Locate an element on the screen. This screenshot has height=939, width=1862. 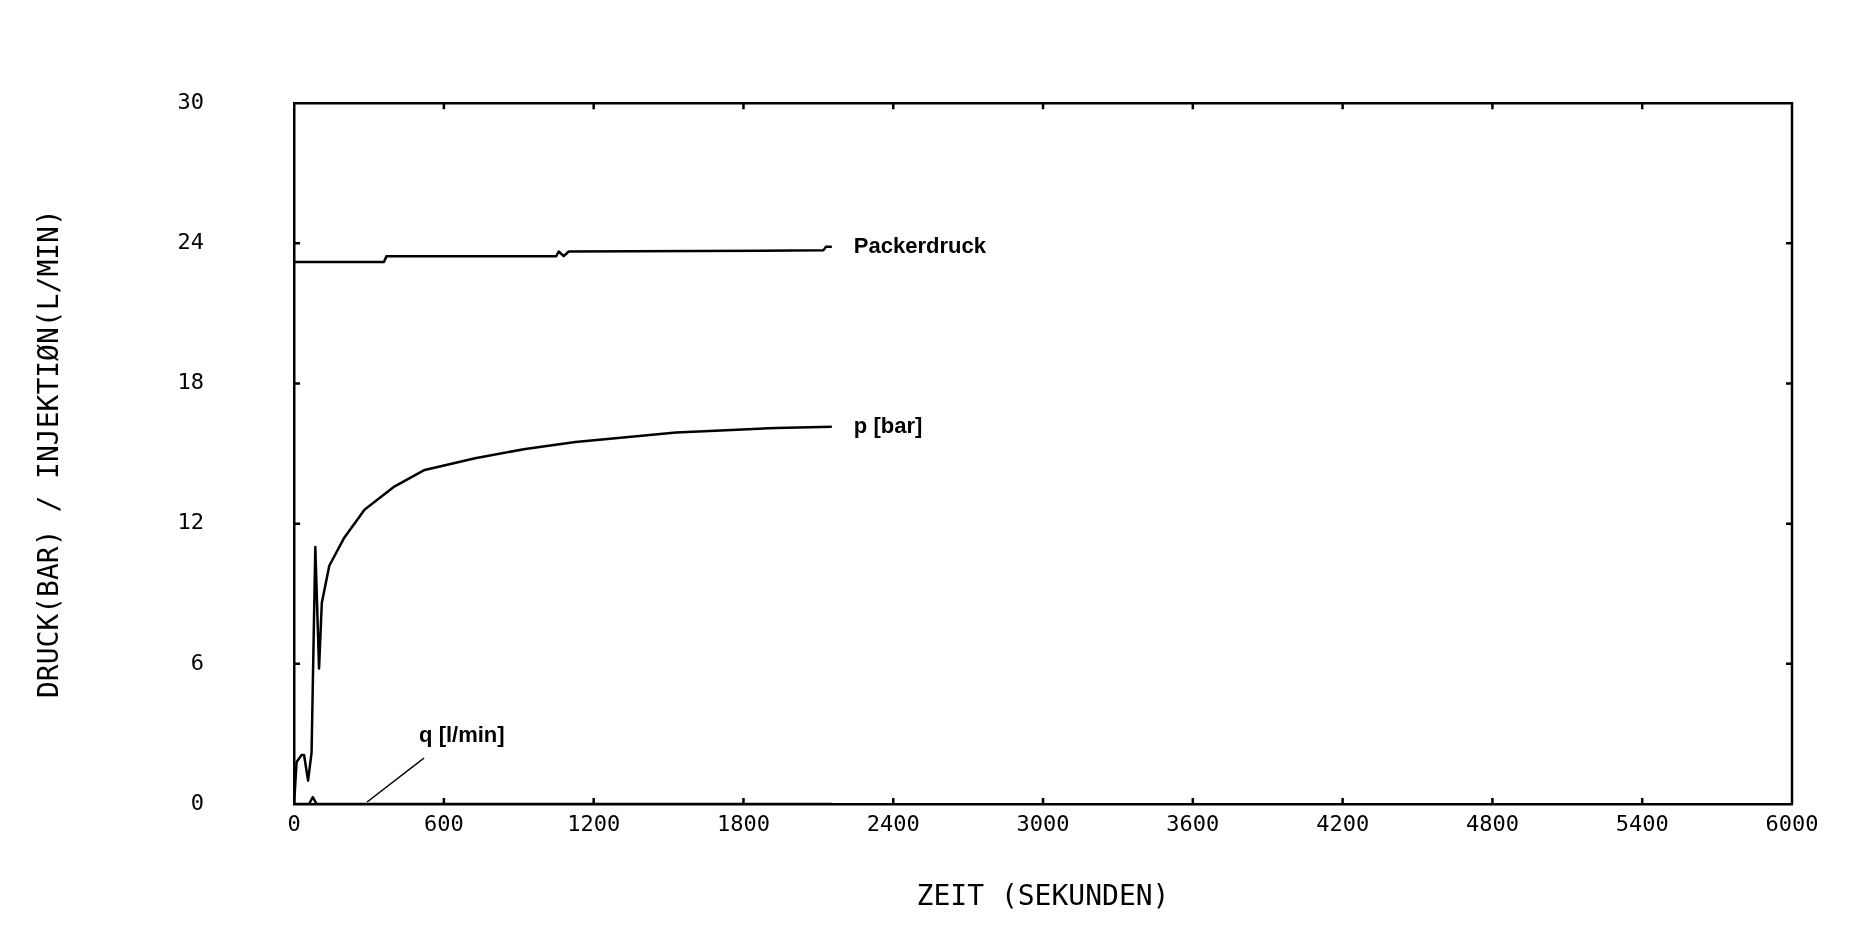
y-tick-label: 24 is located at coordinates (191, 242).